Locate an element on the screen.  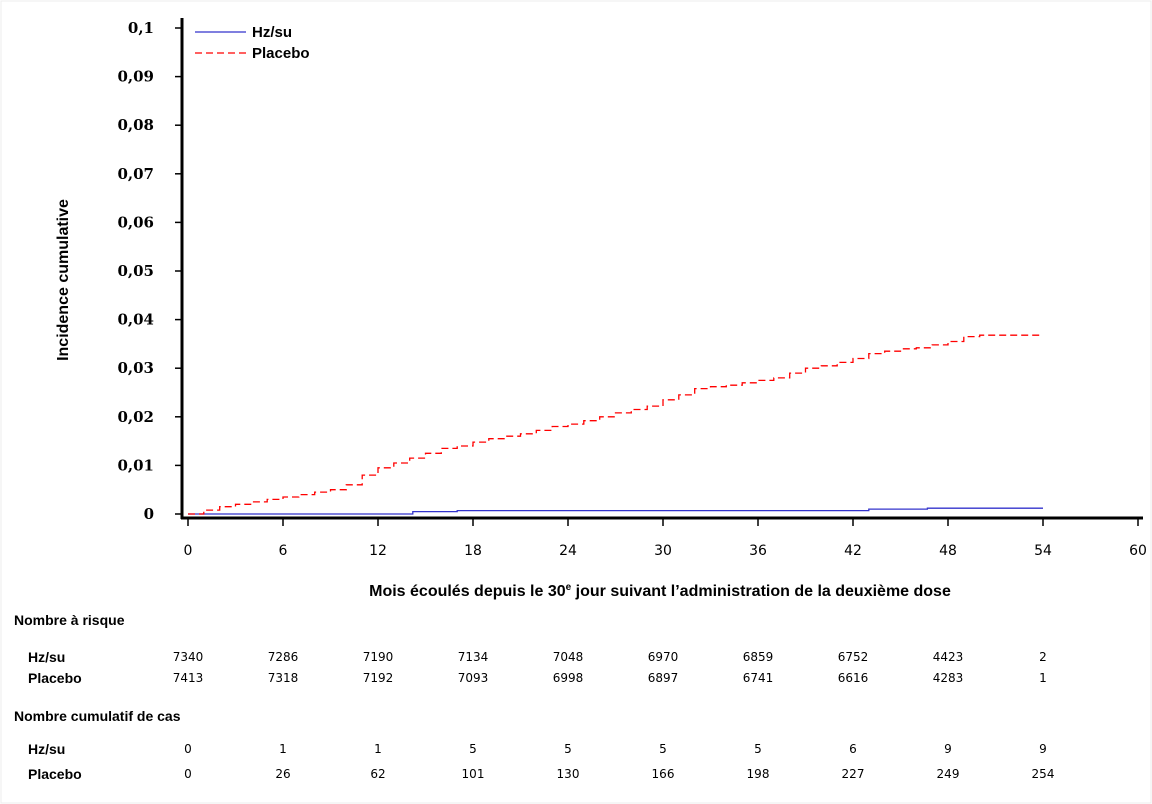
cases-table-cell: 254 is located at coordinates (1043, 774).